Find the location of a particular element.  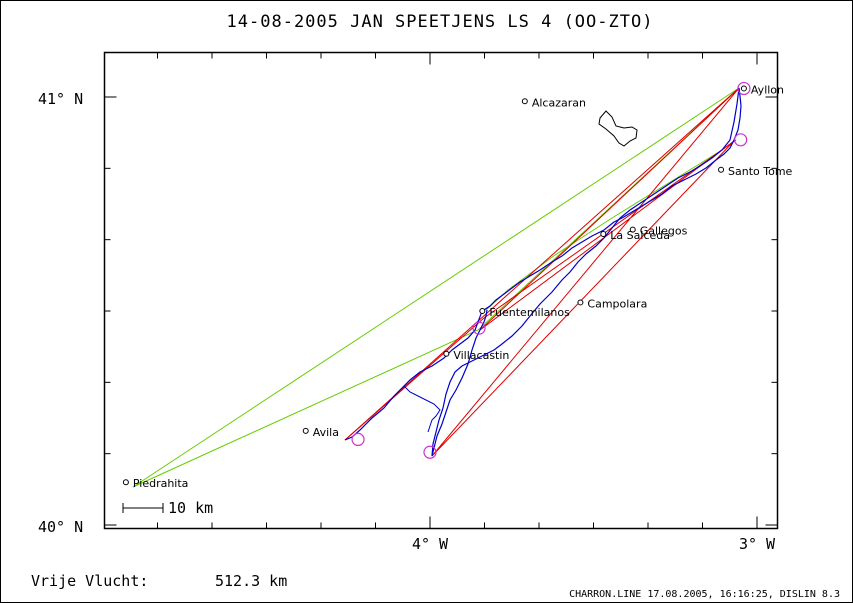

lon-label-3w: 3° W is located at coordinates (757, 544).